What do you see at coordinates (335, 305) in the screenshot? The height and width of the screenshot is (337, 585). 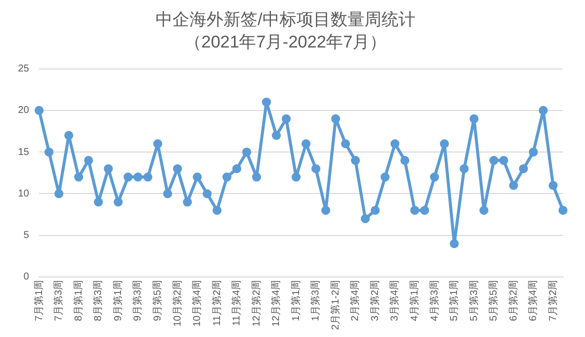 I see `x-tick-label: 2月第1-2周` at bounding box center [335, 305].